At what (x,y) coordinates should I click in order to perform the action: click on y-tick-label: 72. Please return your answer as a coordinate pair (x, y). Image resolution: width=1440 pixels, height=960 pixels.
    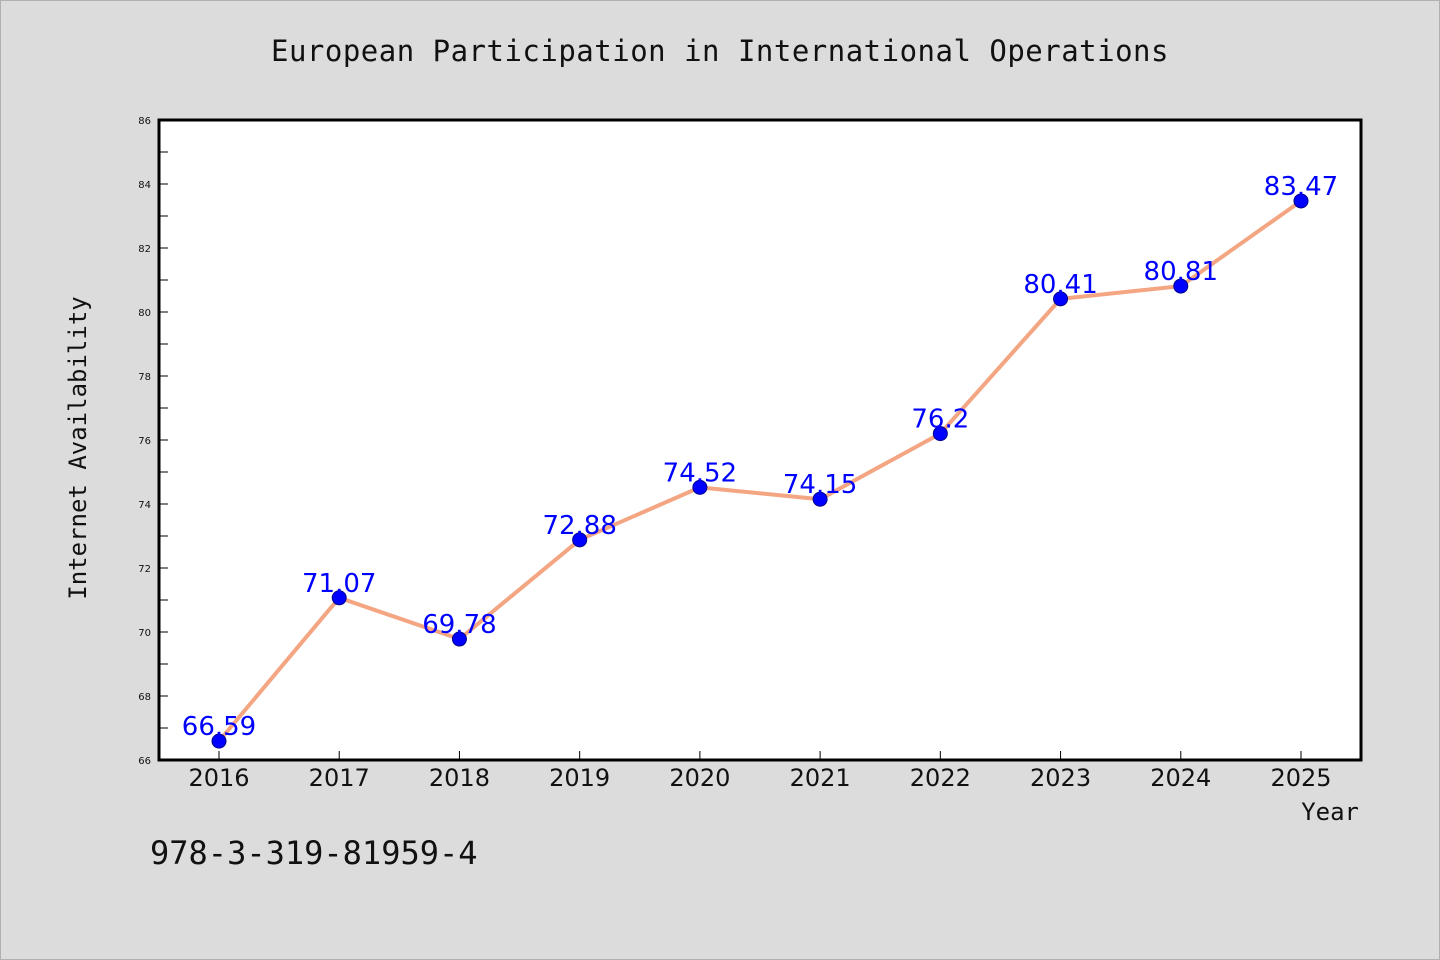
    Looking at the image, I should click on (144, 569).